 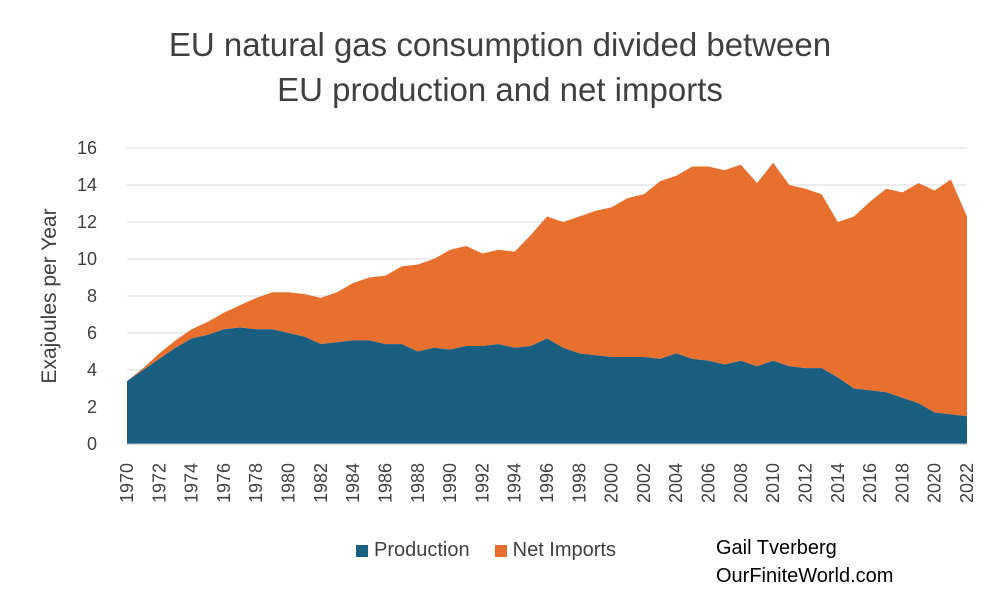 I want to click on y-tick-label: 16, so click(x=87, y=148).